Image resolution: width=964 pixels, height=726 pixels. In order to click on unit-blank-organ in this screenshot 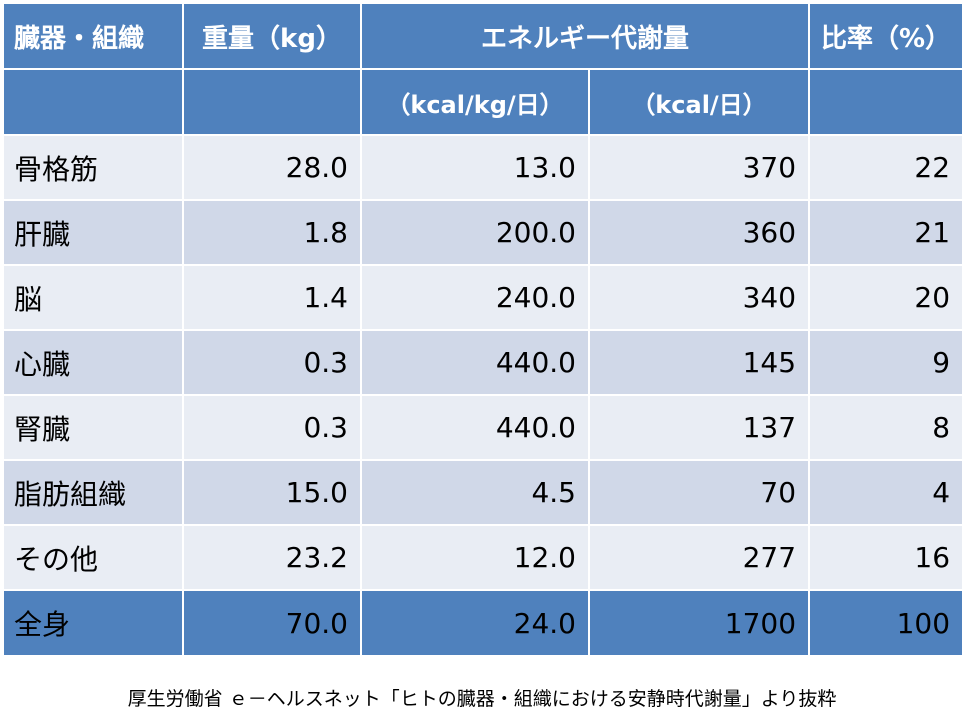, I will do `click(93, 102)`.